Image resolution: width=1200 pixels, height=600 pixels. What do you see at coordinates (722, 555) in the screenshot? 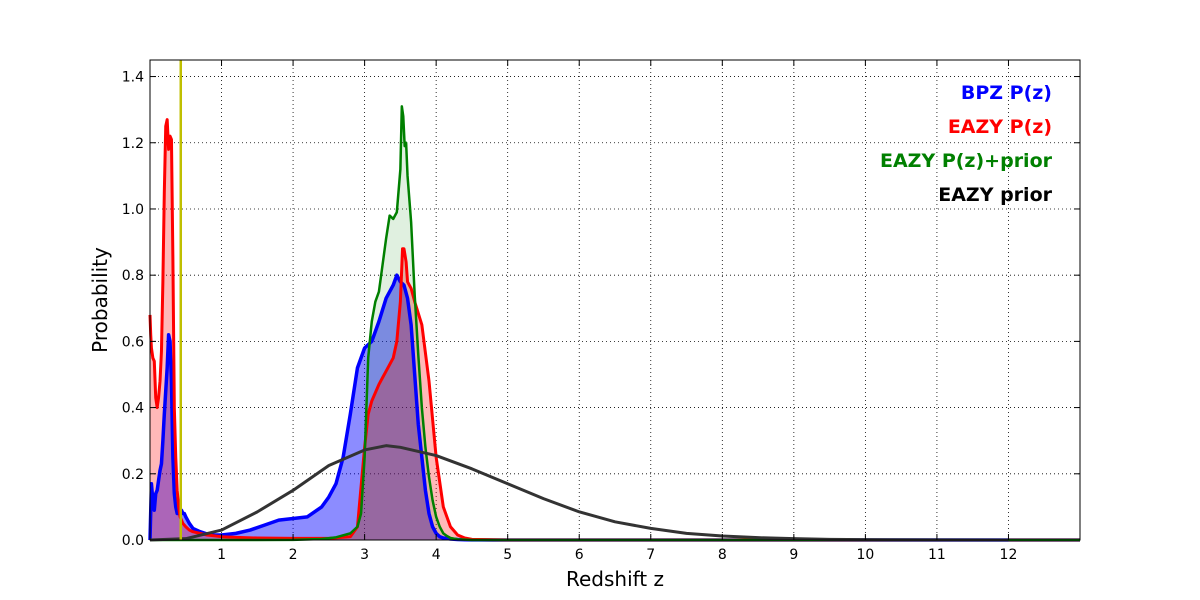
I see `x-tick-label: 8` at bounding box center [722, 555].